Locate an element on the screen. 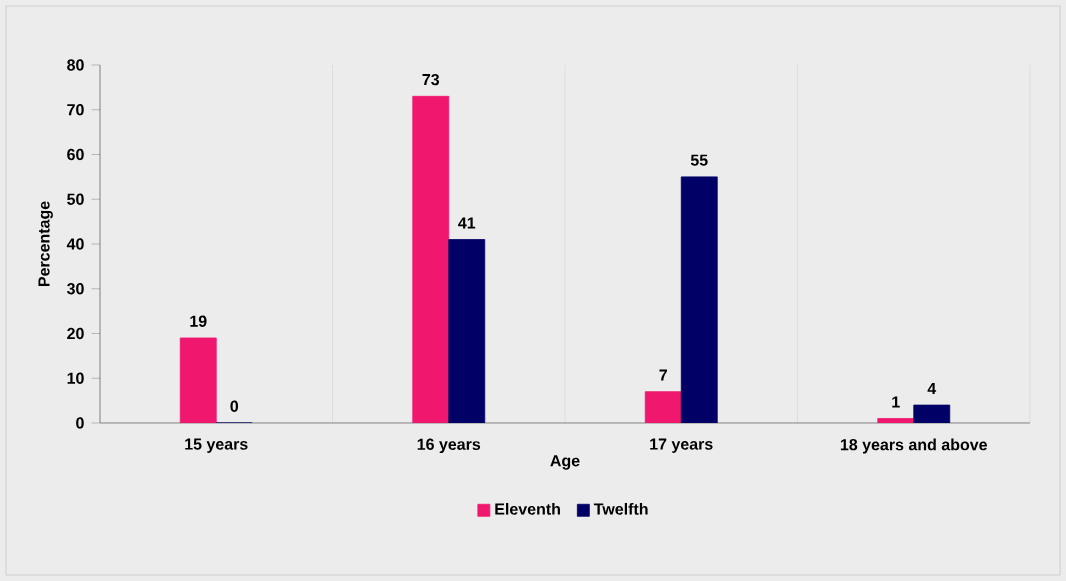 This screenshot has width=1066, height=581. y-tick-label: 60 is located at coordinates (75, 154).